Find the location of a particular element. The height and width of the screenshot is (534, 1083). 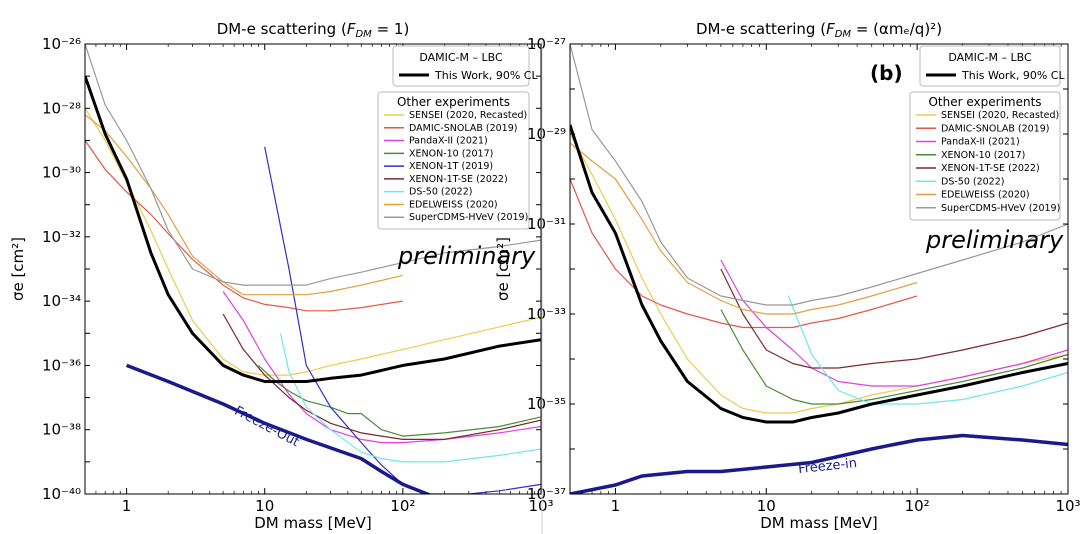

y-tick-label: 10⁻³³ is located at coordinates (546, 314).